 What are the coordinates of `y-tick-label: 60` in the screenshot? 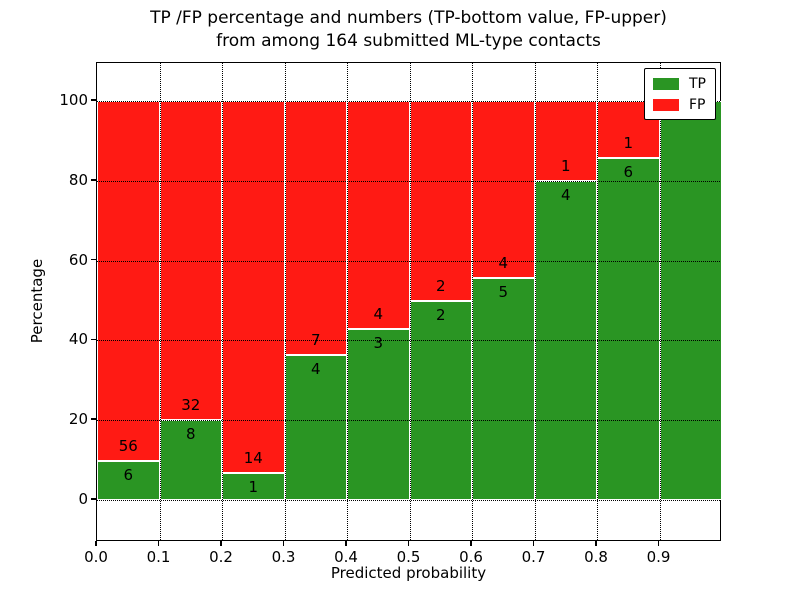 It's located at (78, 259).